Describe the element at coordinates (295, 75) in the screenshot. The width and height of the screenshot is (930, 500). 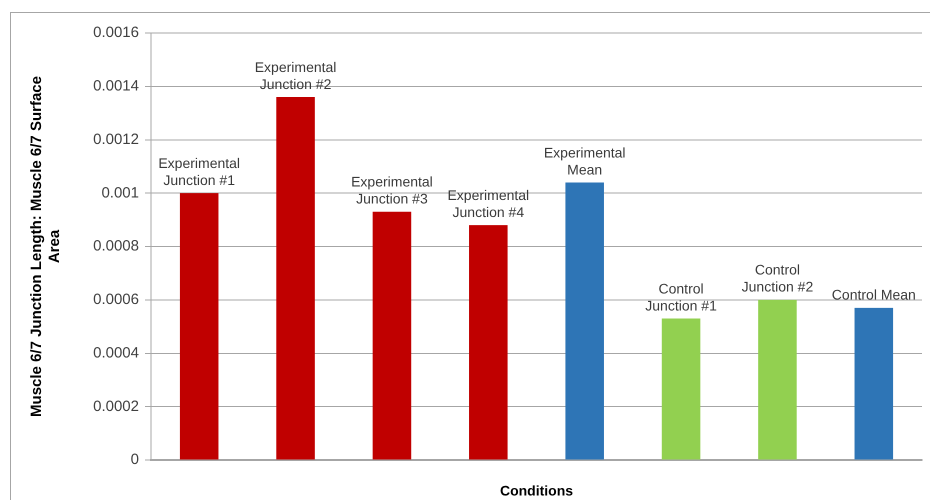
I see `x-tick-label: Experimental Junction #2` at that location.